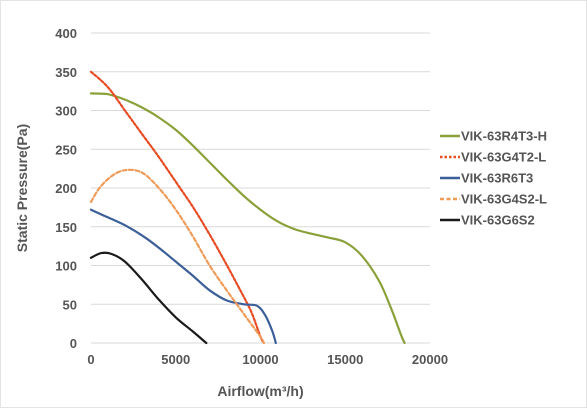 Image resolution: width=587 pixels, height=408 pixels. What do you see at coordinates (175, 359) in the screenshot?
I see `x-tick-label: 5000` at bounding box center [175, 359].